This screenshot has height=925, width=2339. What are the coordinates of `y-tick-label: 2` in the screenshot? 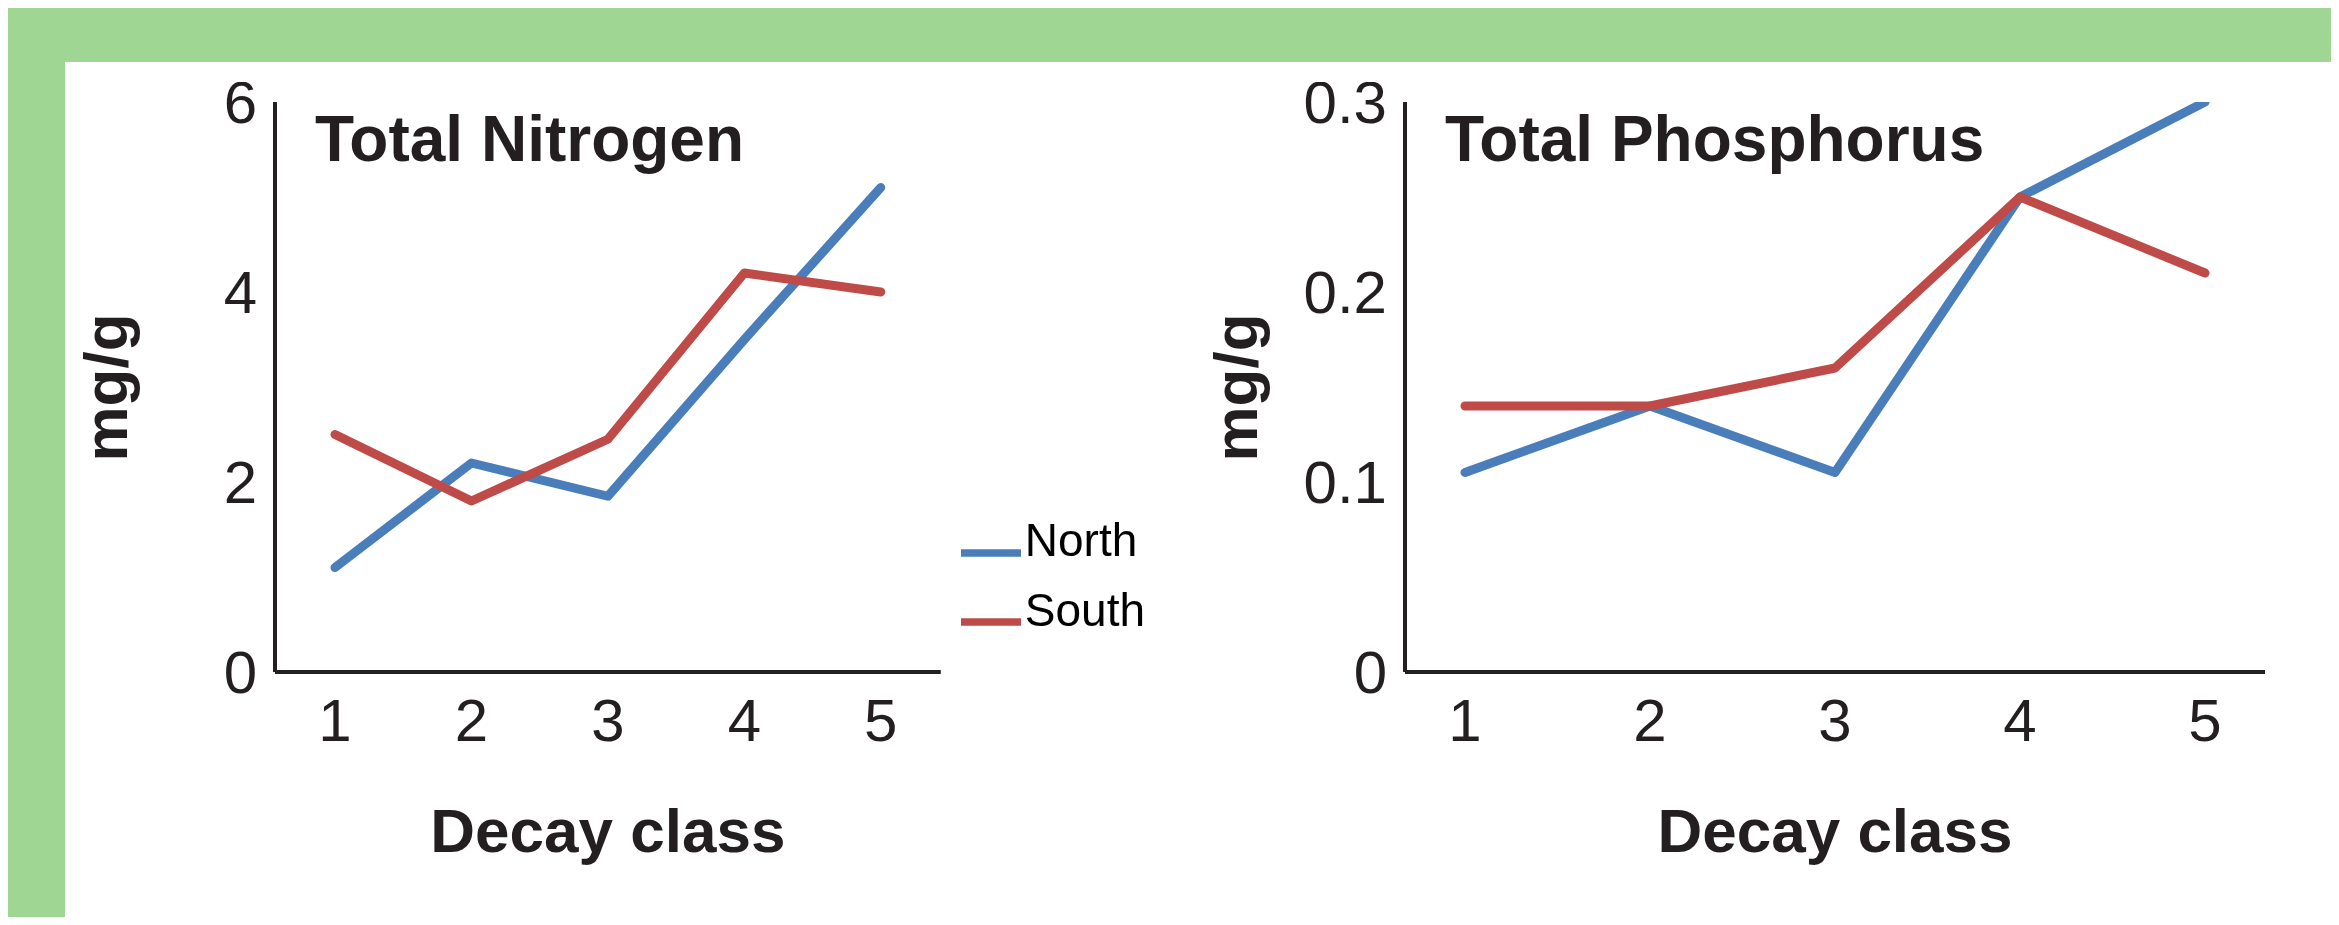 It's located at (240, 483).